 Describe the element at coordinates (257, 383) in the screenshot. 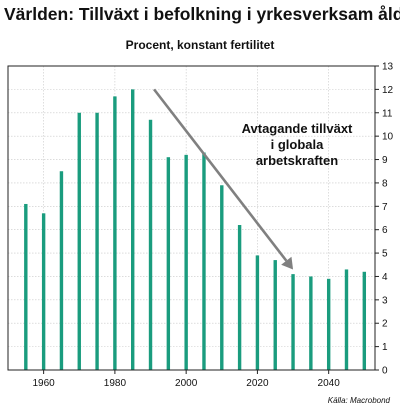

I see `x-tick-label: 2020` at that location.